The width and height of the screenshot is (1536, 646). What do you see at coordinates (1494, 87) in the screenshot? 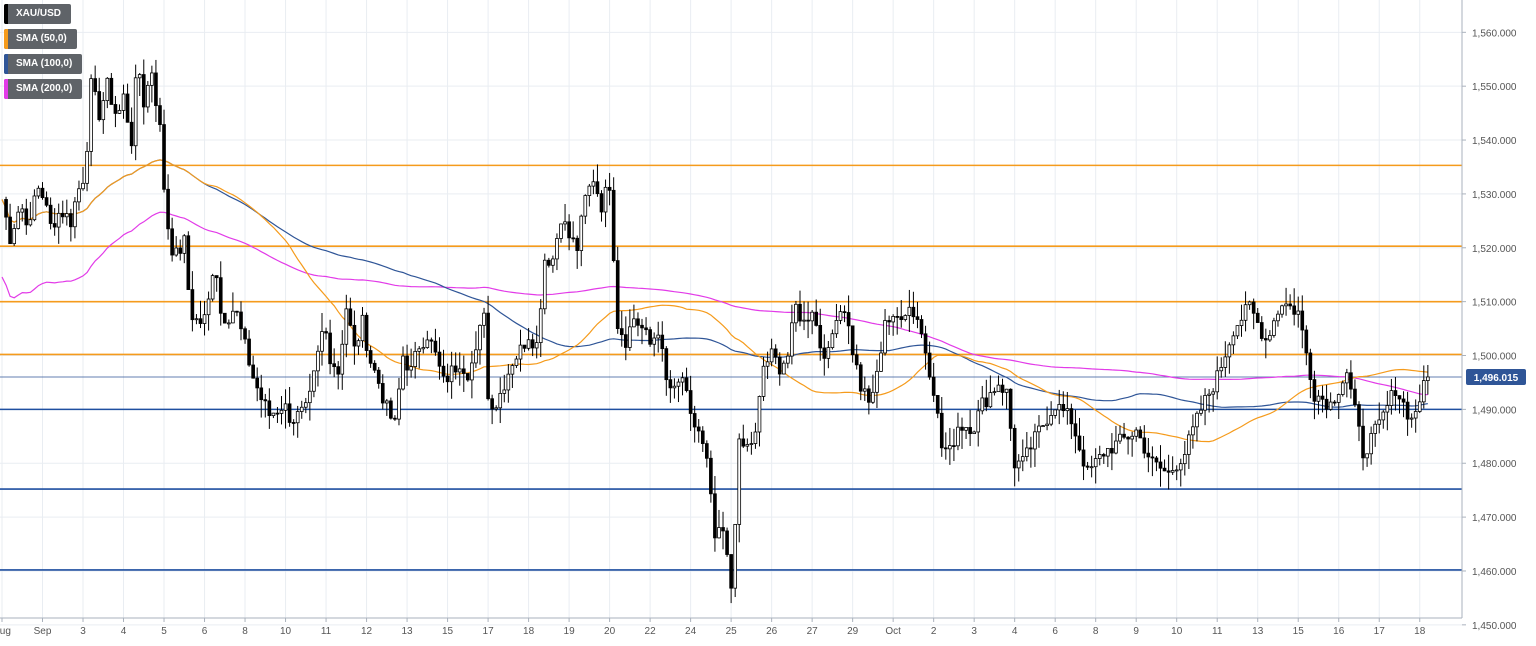
I see `y-tick-label: 1,550.000` at bounding box center [1494, 87].